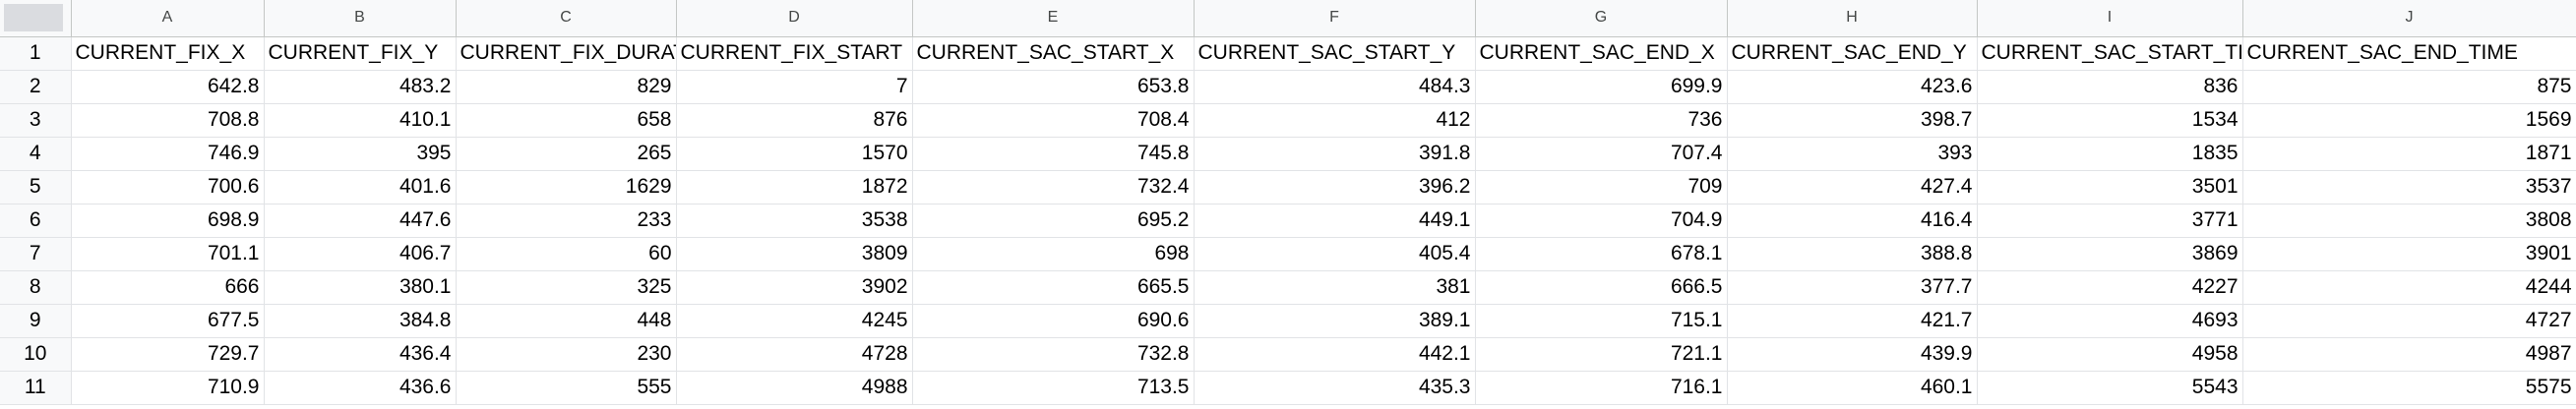 This screenshot has width=2576, height=409. Describe the element at coordinates (2409, 53) in the screenshot. I see `header-cell: CURRENT_SAC_END_TIME` at that location.